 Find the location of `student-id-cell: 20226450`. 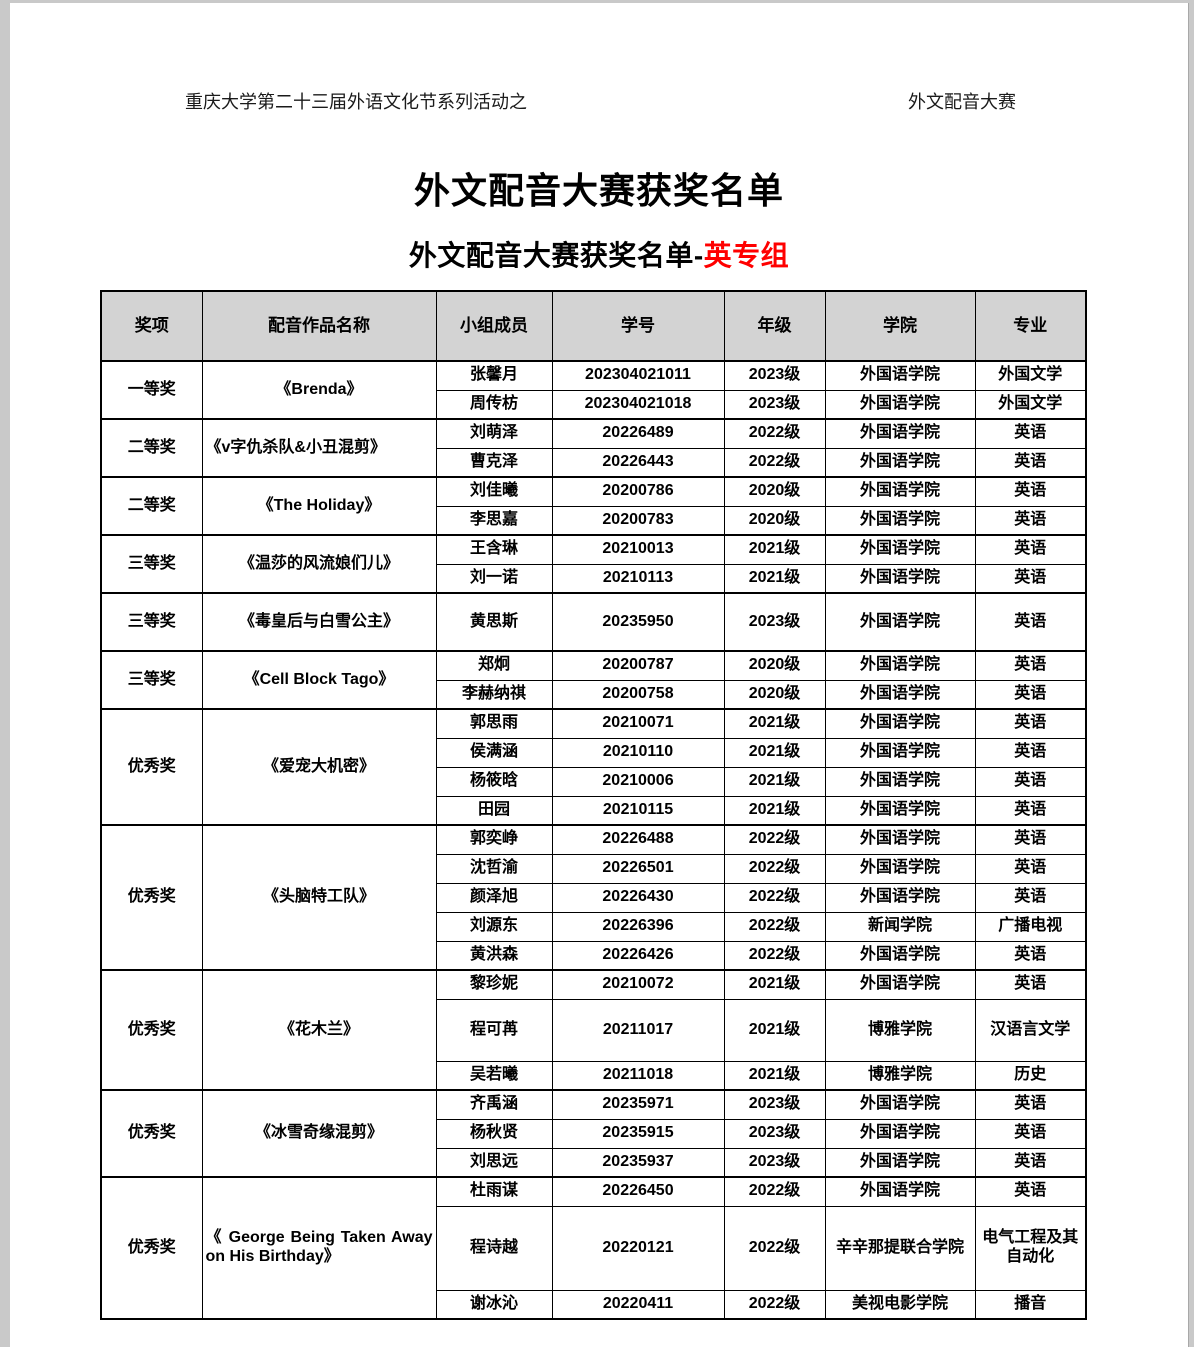

student-id-cell: 20226450 is located at coordinates (638, 1191).